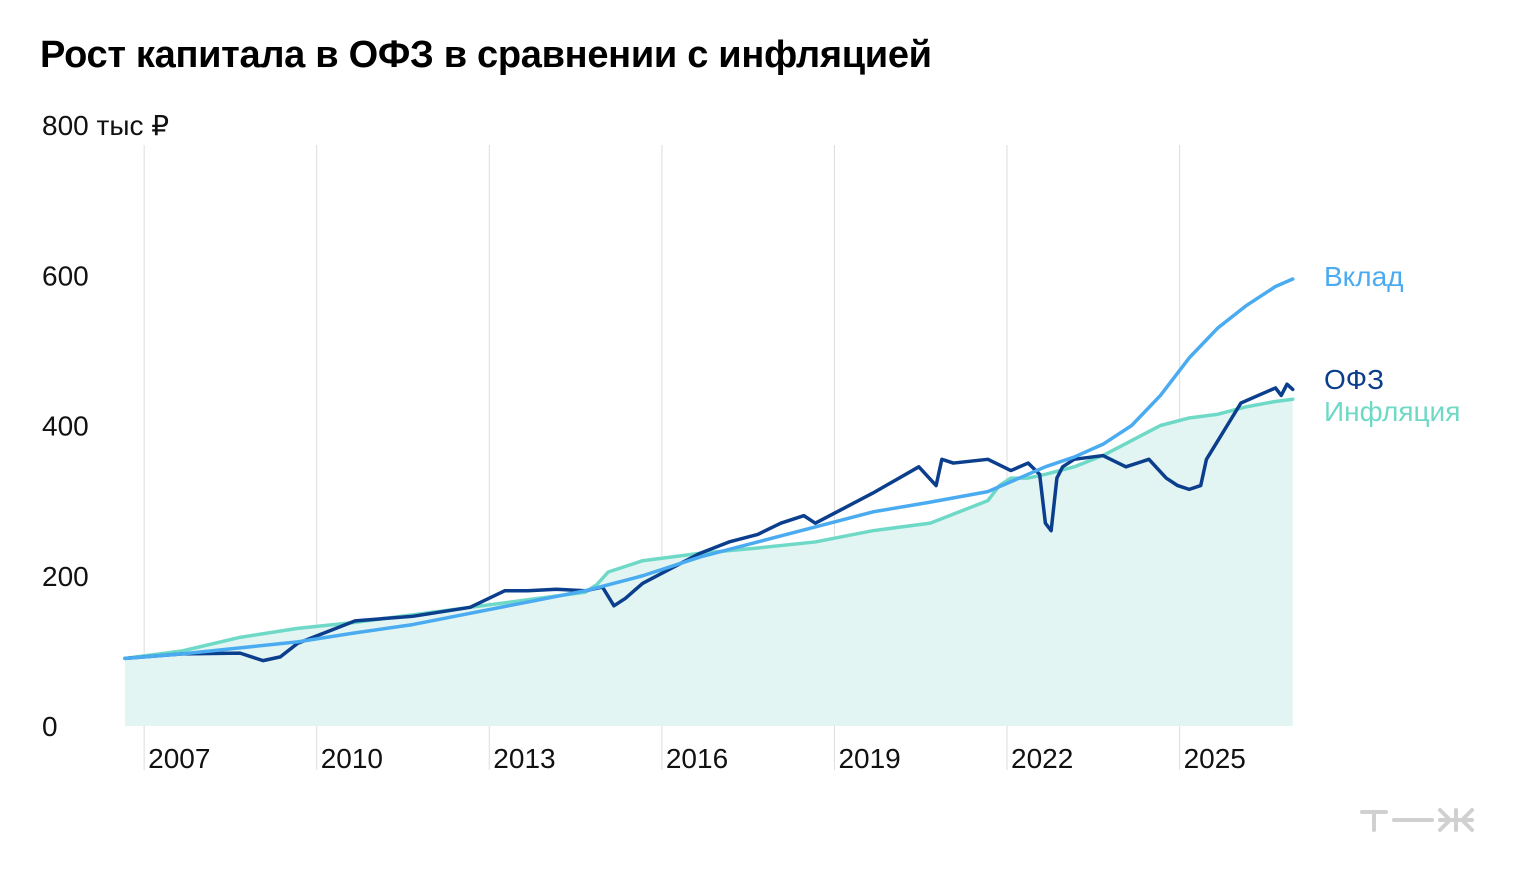 Image resolution: width=1520 pixels, height=890 pixels. Describe the element at coordinates (1215, 758) in the screenshot. I see `x-tick-label-2025: 2025` at that location.